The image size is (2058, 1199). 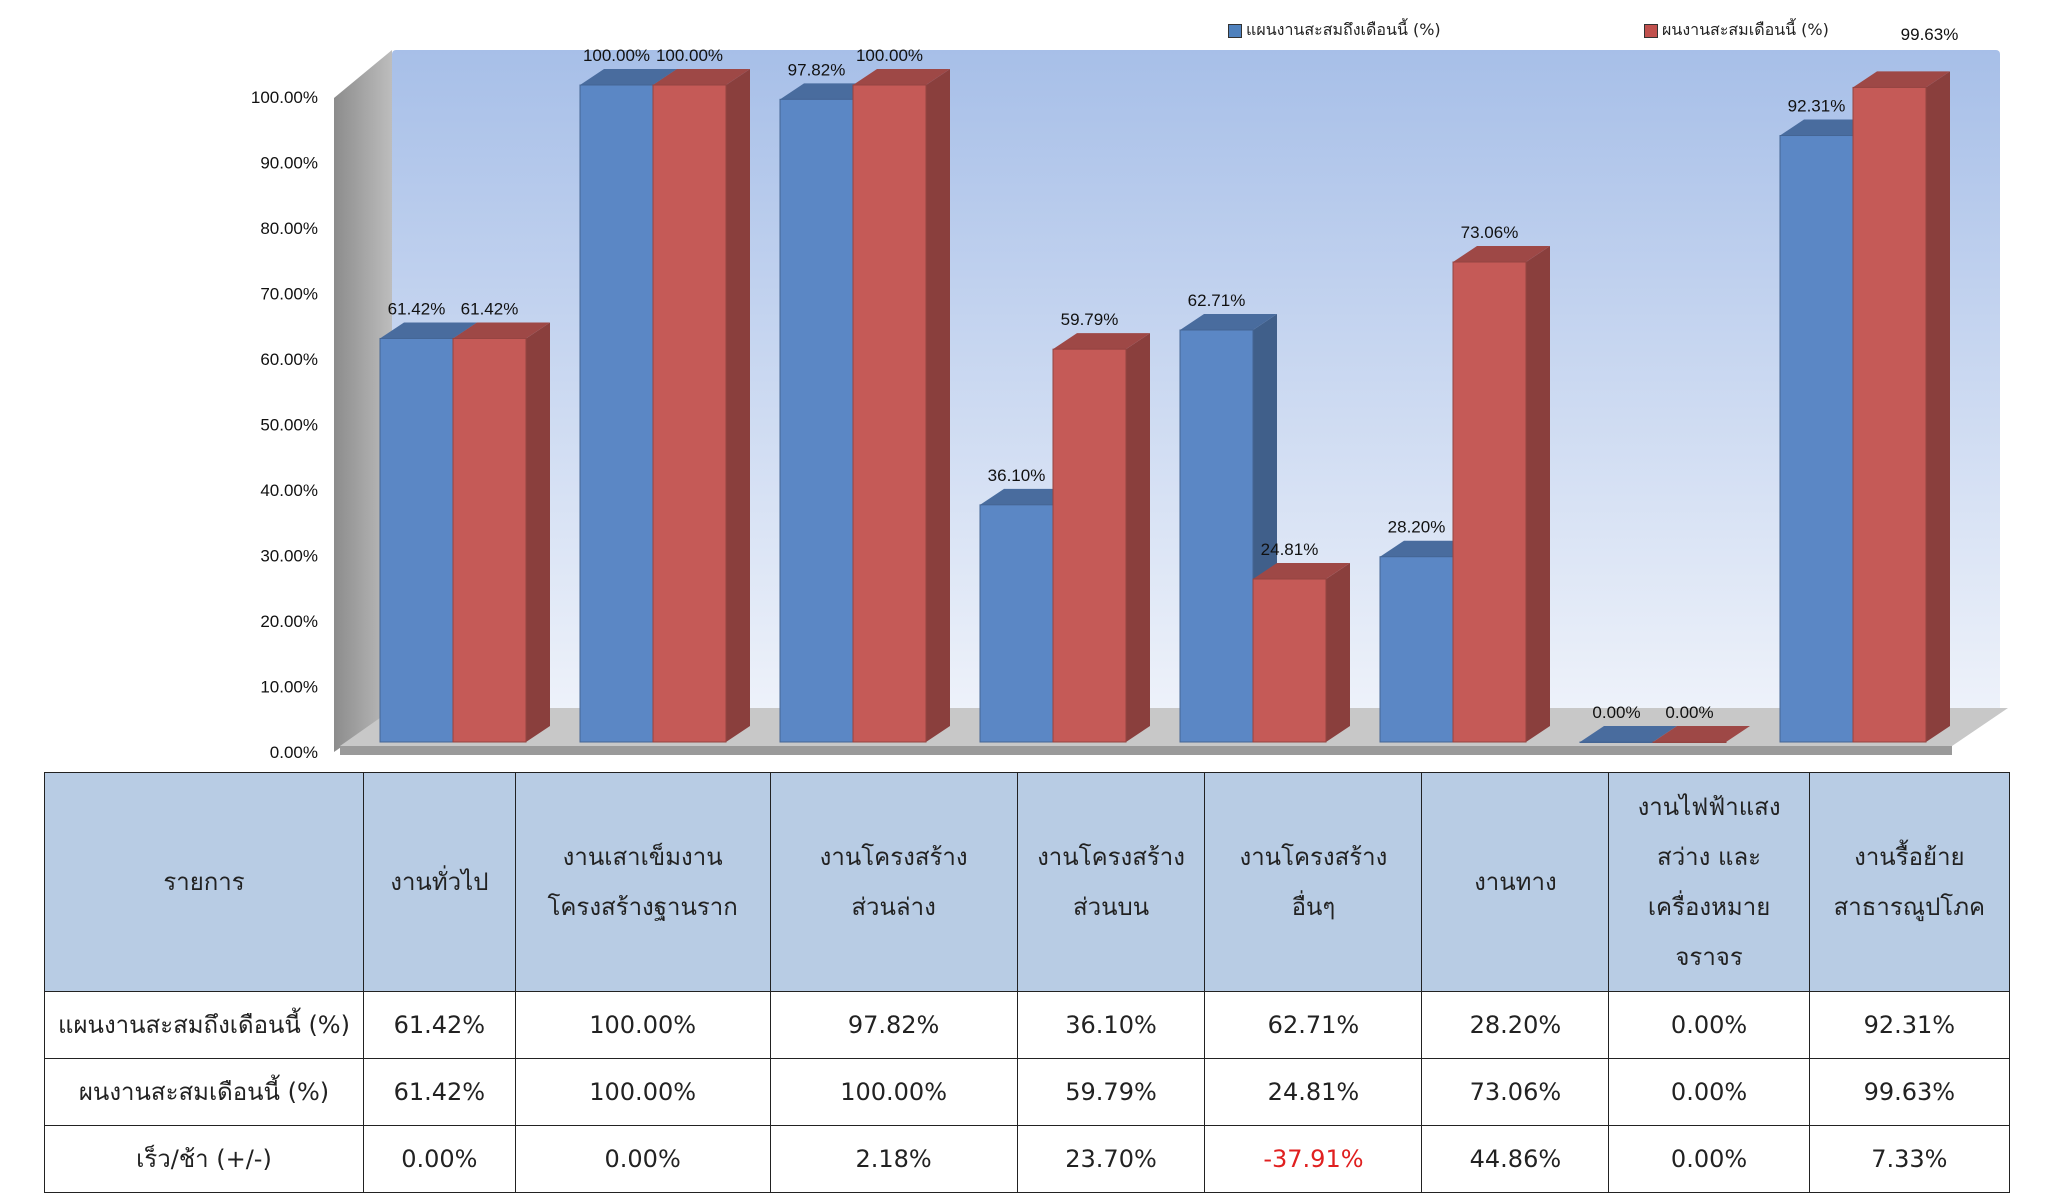 I want to click on legend-swatch-blue, so click(x=1235, y=30).